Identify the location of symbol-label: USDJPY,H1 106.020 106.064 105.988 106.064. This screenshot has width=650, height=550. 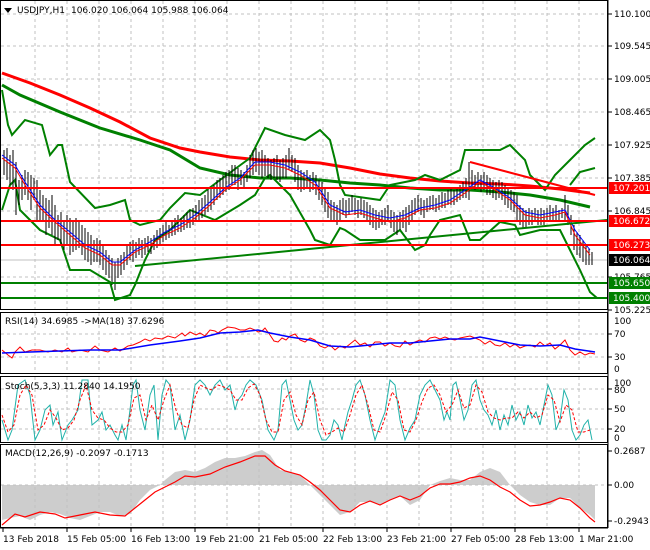
(123, 11).